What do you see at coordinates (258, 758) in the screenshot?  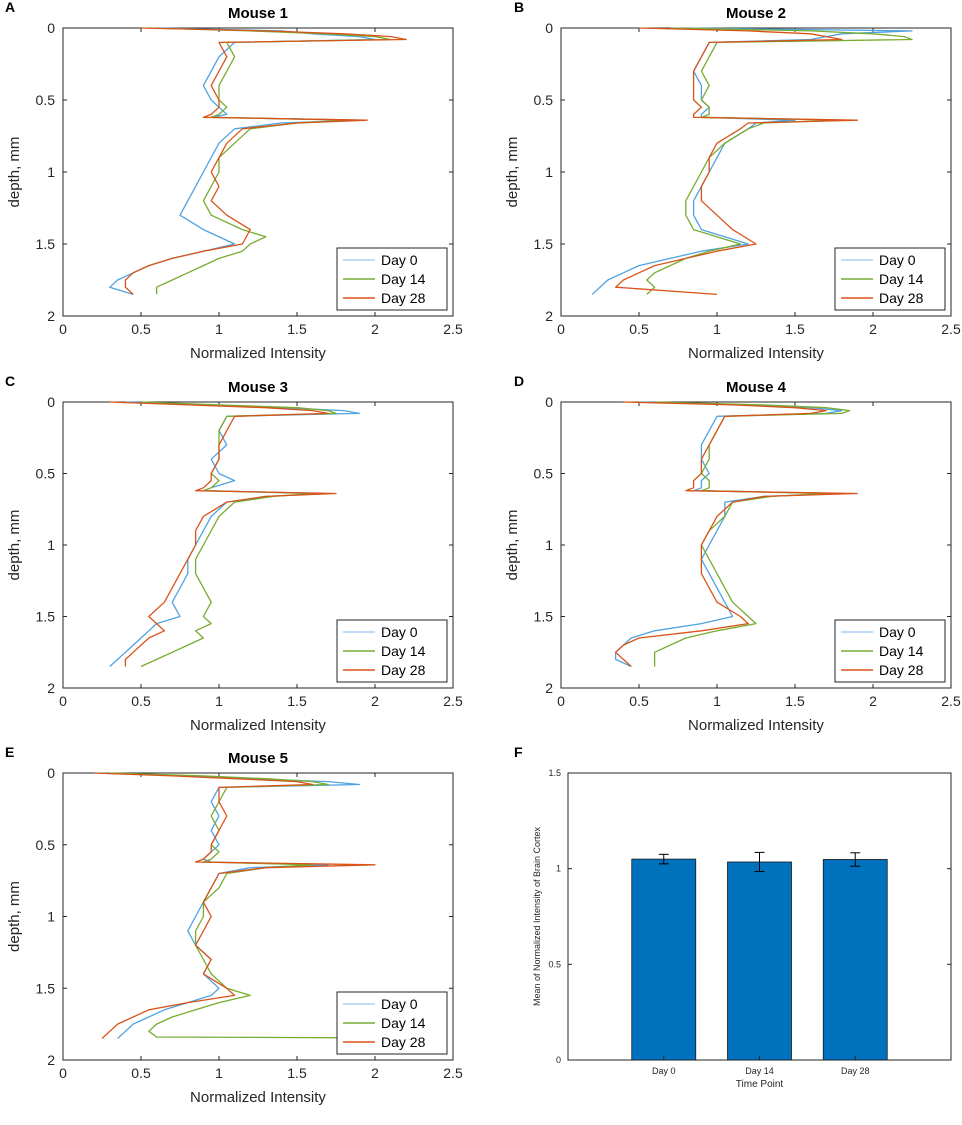 I see `chart-title: Mouse 5` at bounding box center [258, 758].